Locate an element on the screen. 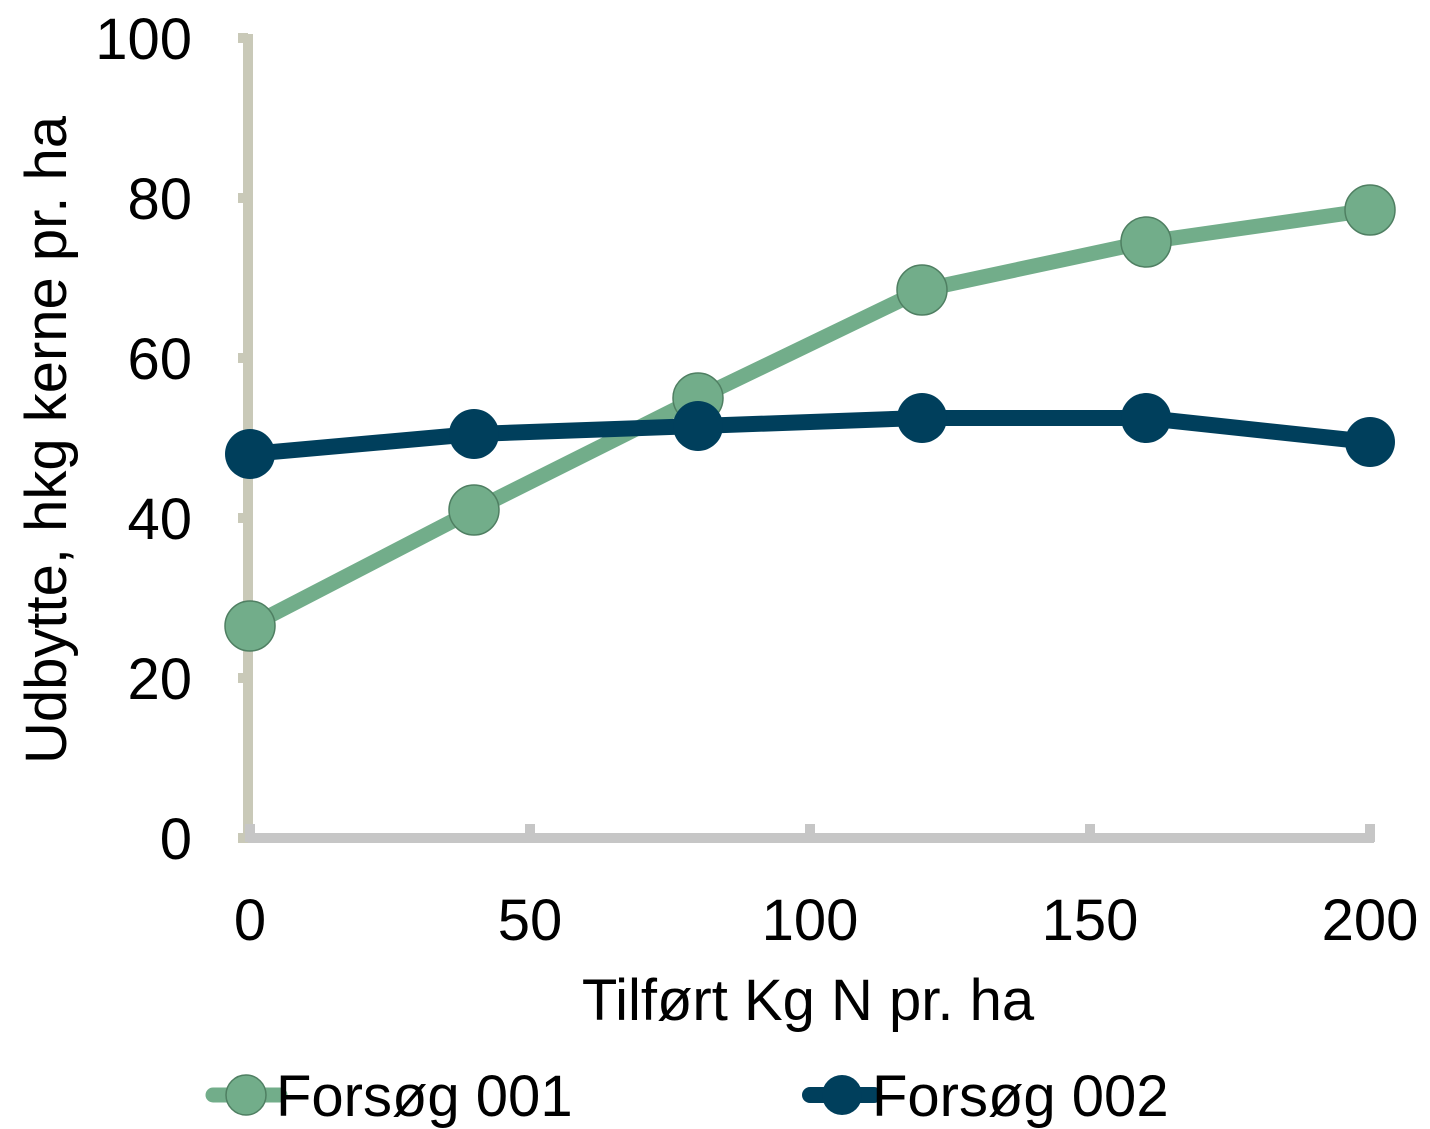  legend-label: Forsøg 002 is located at coordinates (1020, 1096).